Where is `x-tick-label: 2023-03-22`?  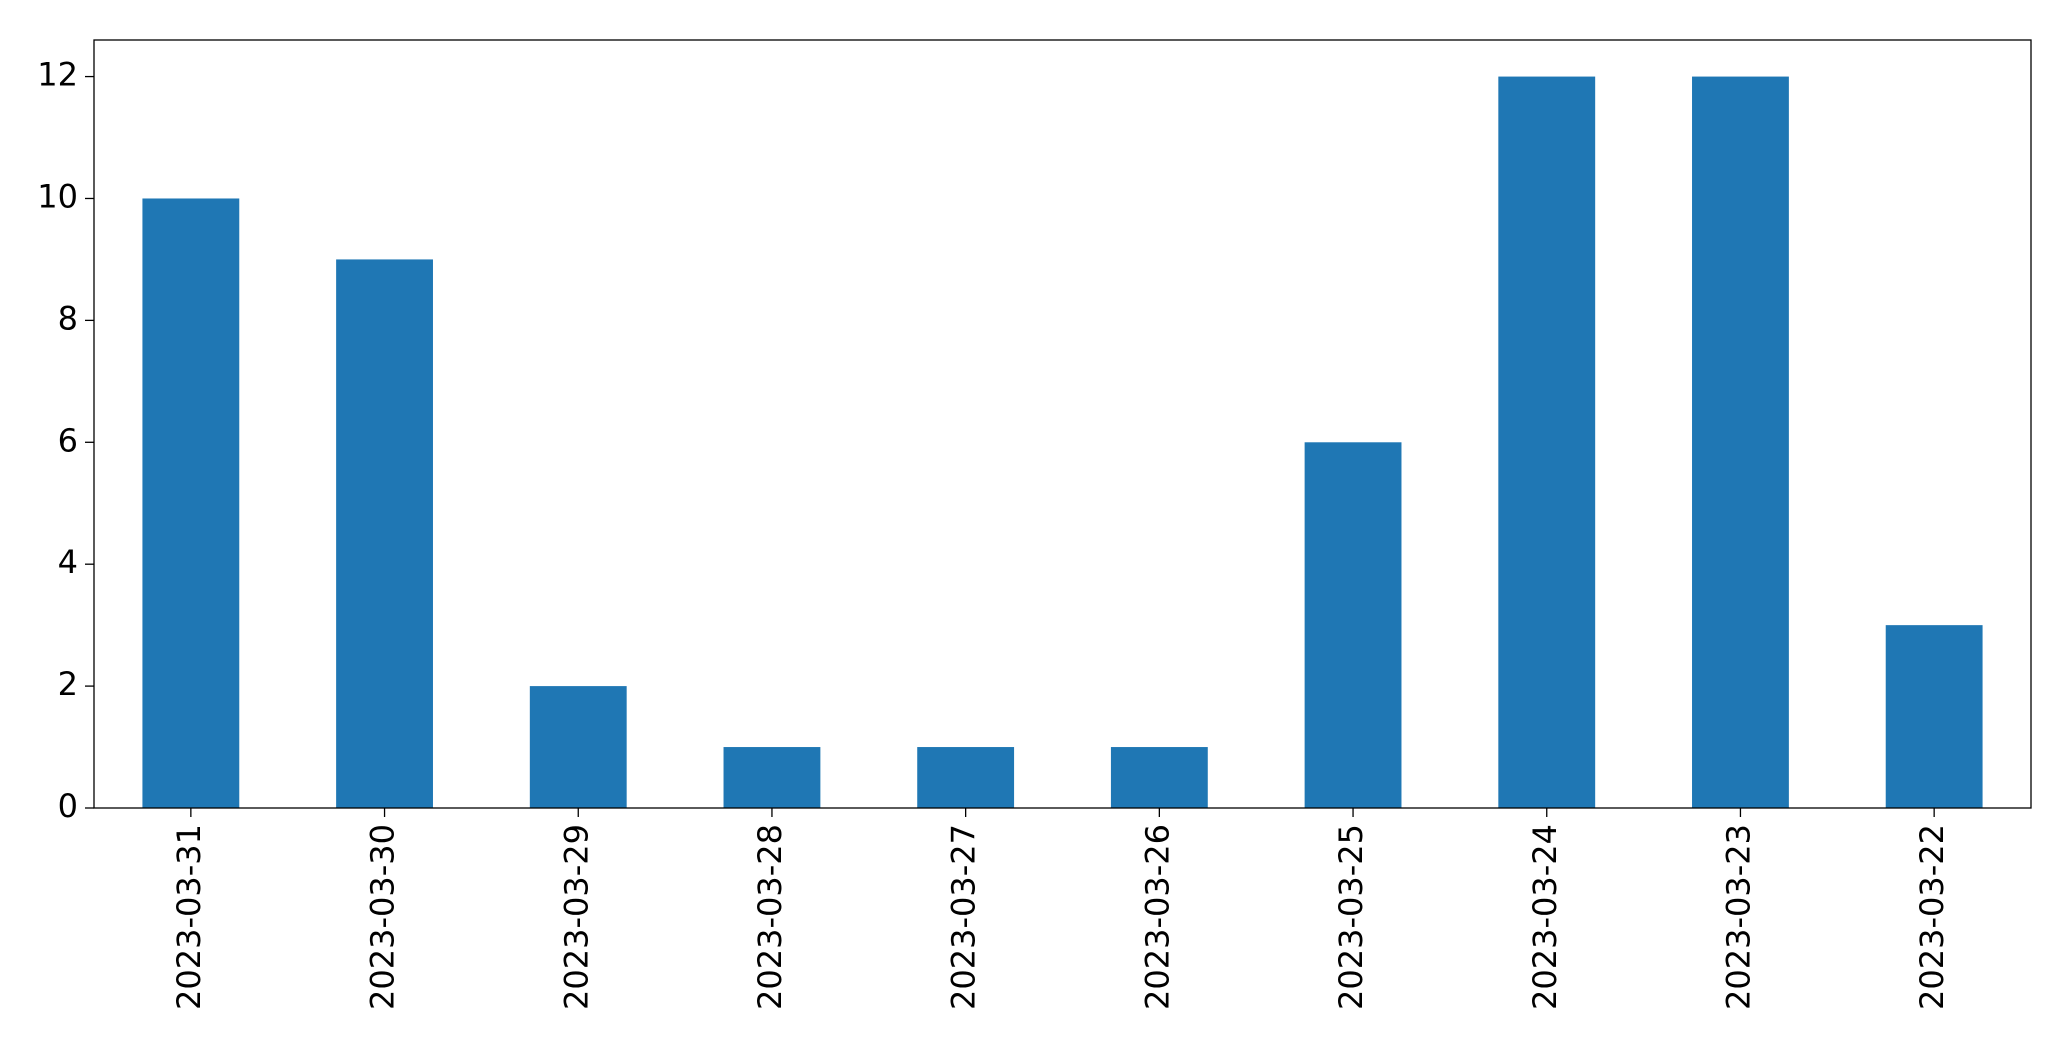 x-tick-label: 2023-03-22 is located at coordinates (1932, 917).